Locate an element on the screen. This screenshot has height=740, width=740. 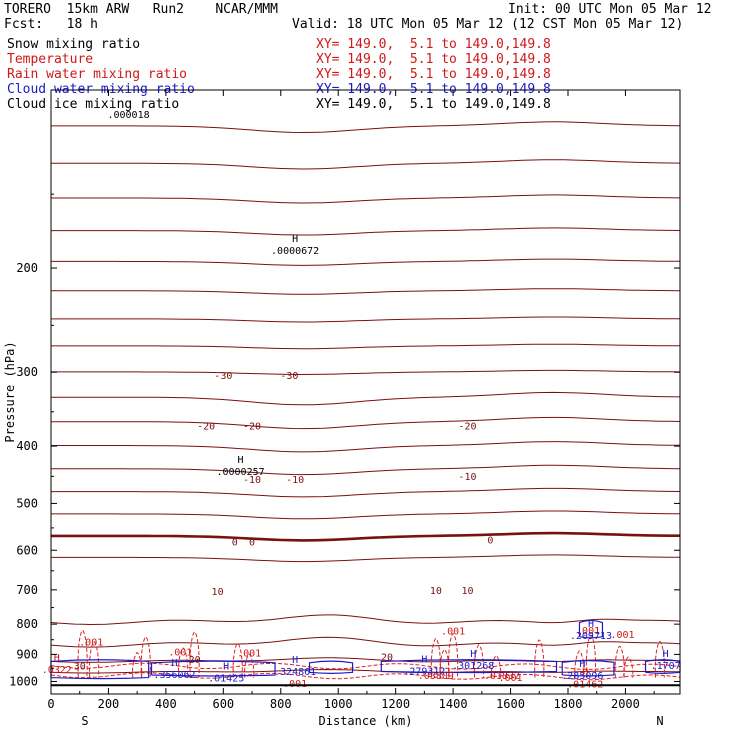
y-tick-label: 500 is located at coordinates (27, 503).